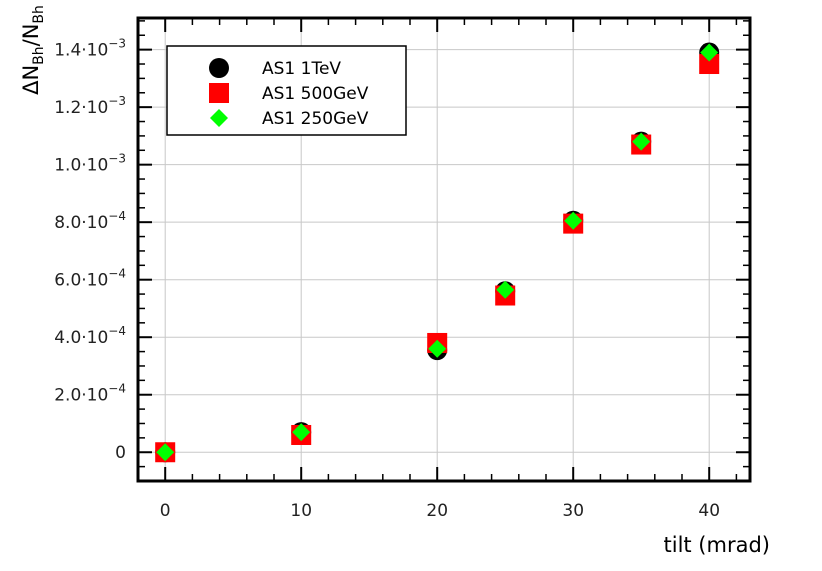 The image size is (822, 571). What do you see at coordinates (90, 394) in the screenshot?
I see `y-tick-label: 2.0·10⁻⁴` at bounding box center [90, 394].